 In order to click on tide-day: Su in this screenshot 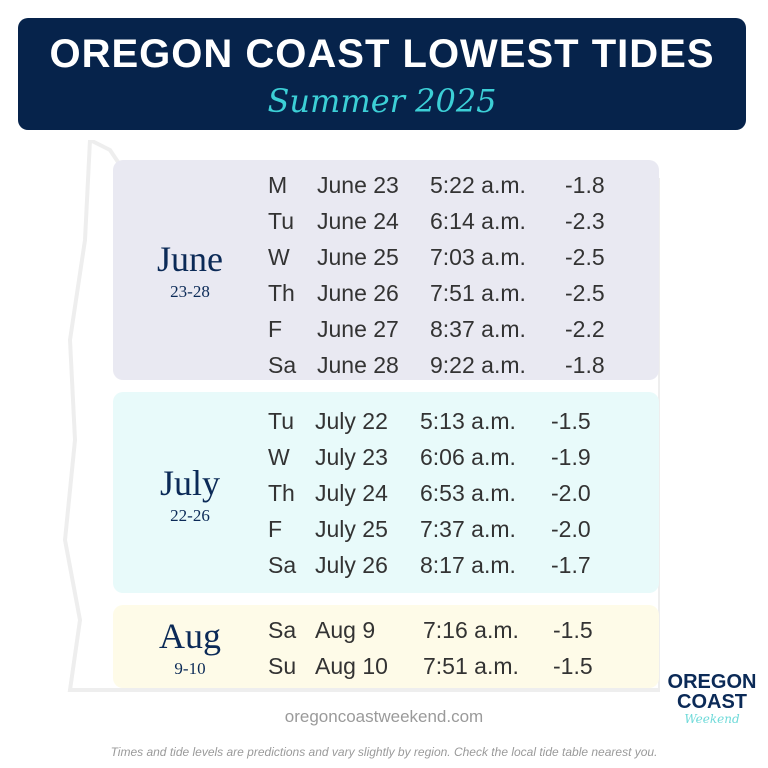, I will do `click(282, 666)`.